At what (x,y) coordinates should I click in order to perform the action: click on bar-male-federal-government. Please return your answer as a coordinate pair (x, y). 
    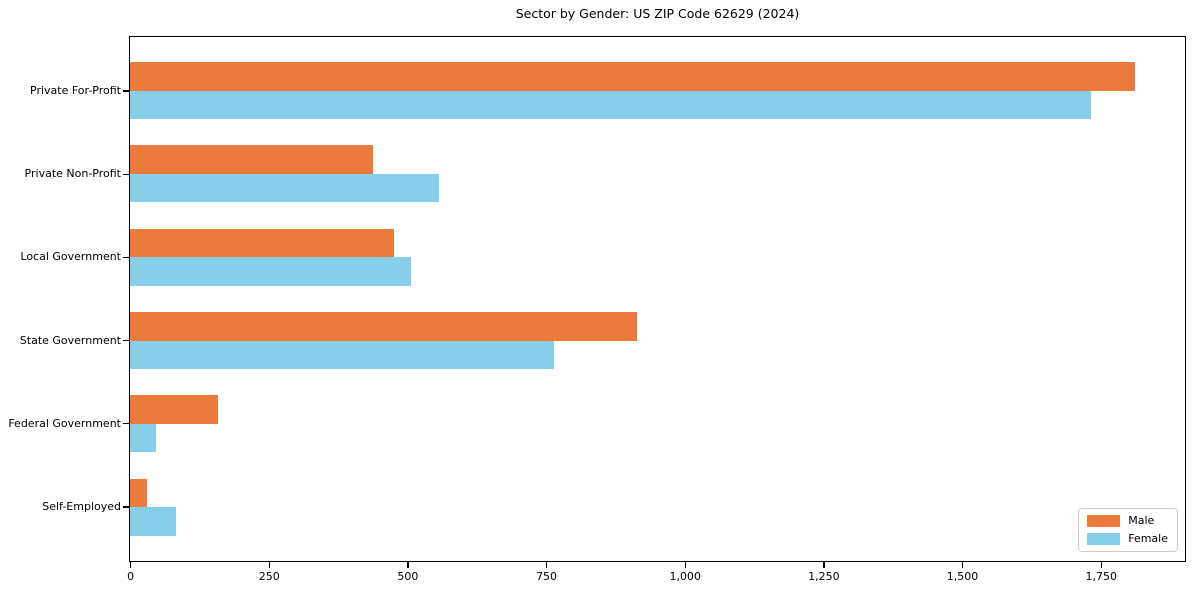
    Looking at the image, I should click on (174, 409).